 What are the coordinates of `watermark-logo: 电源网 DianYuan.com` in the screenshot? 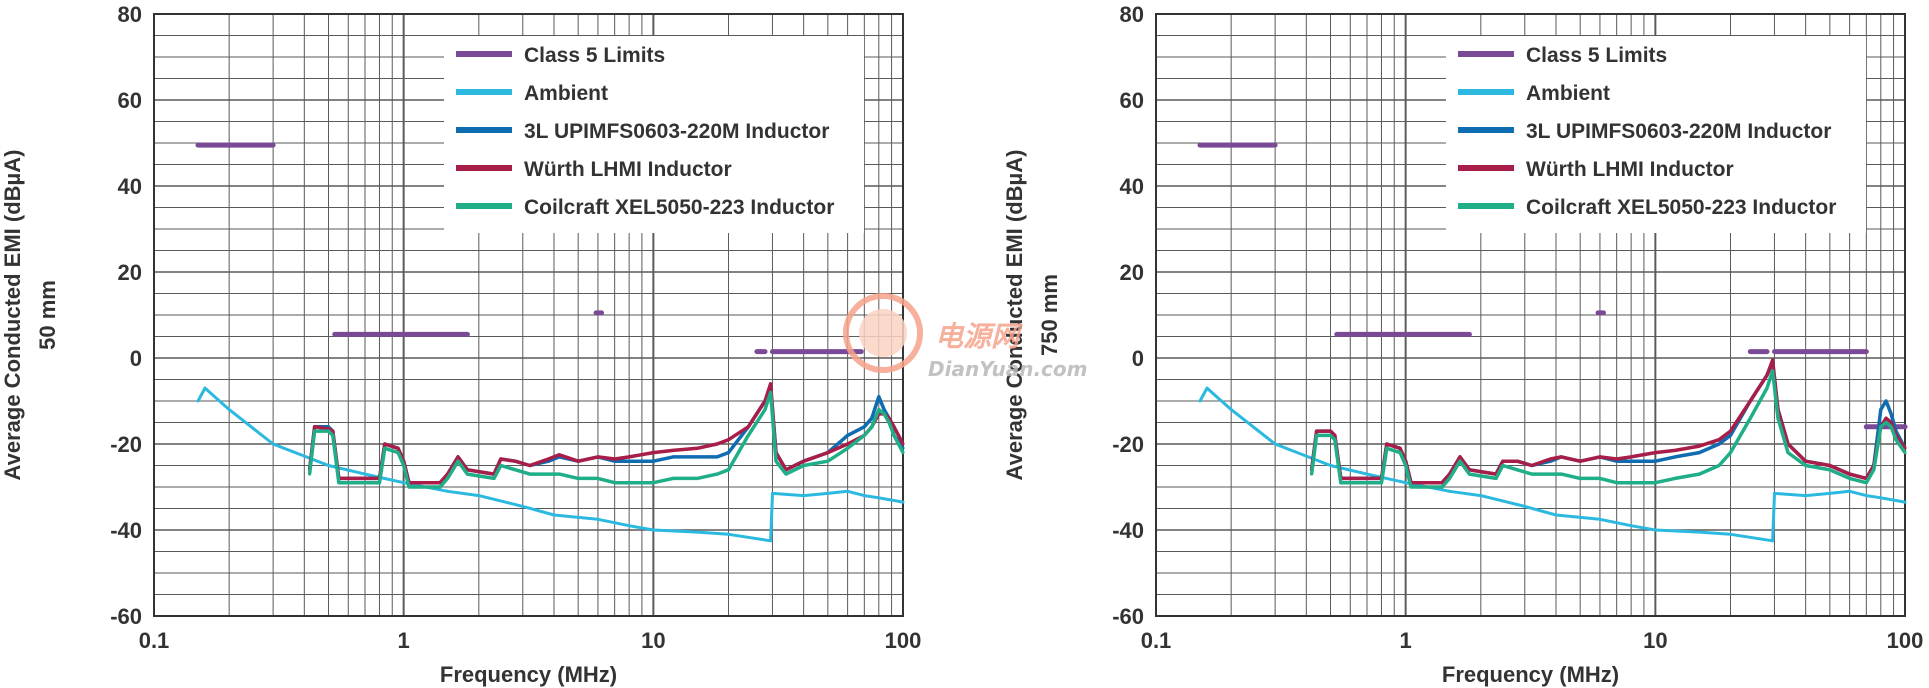 It's located at (965, 337).